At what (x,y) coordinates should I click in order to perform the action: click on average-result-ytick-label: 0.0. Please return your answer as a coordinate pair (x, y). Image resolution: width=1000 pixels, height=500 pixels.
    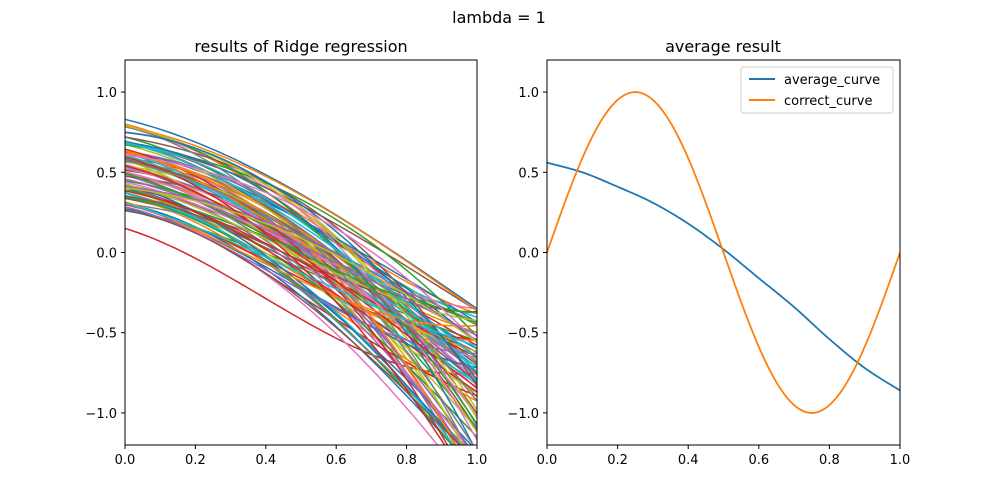
    Looking at the image, I should click on (528, 254).